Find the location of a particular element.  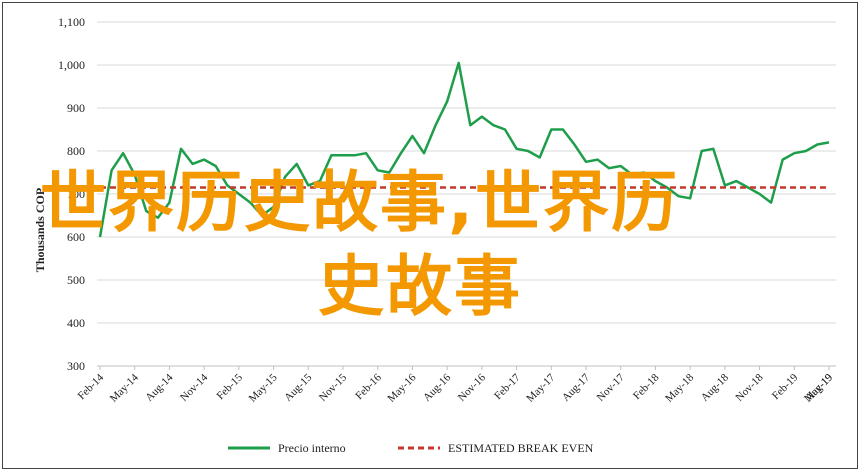

x-tick-label: May-16 is located at coordinates (401, 387).